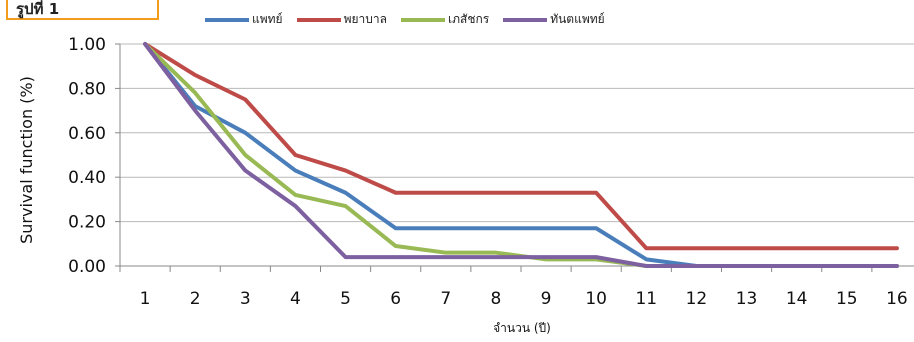 The width and height of the screenshot is (914, 342). What do you see at coordinates (496, 299) in the screenshot?
I see `x-tick-label: 8` at bounding box center [496, 299].